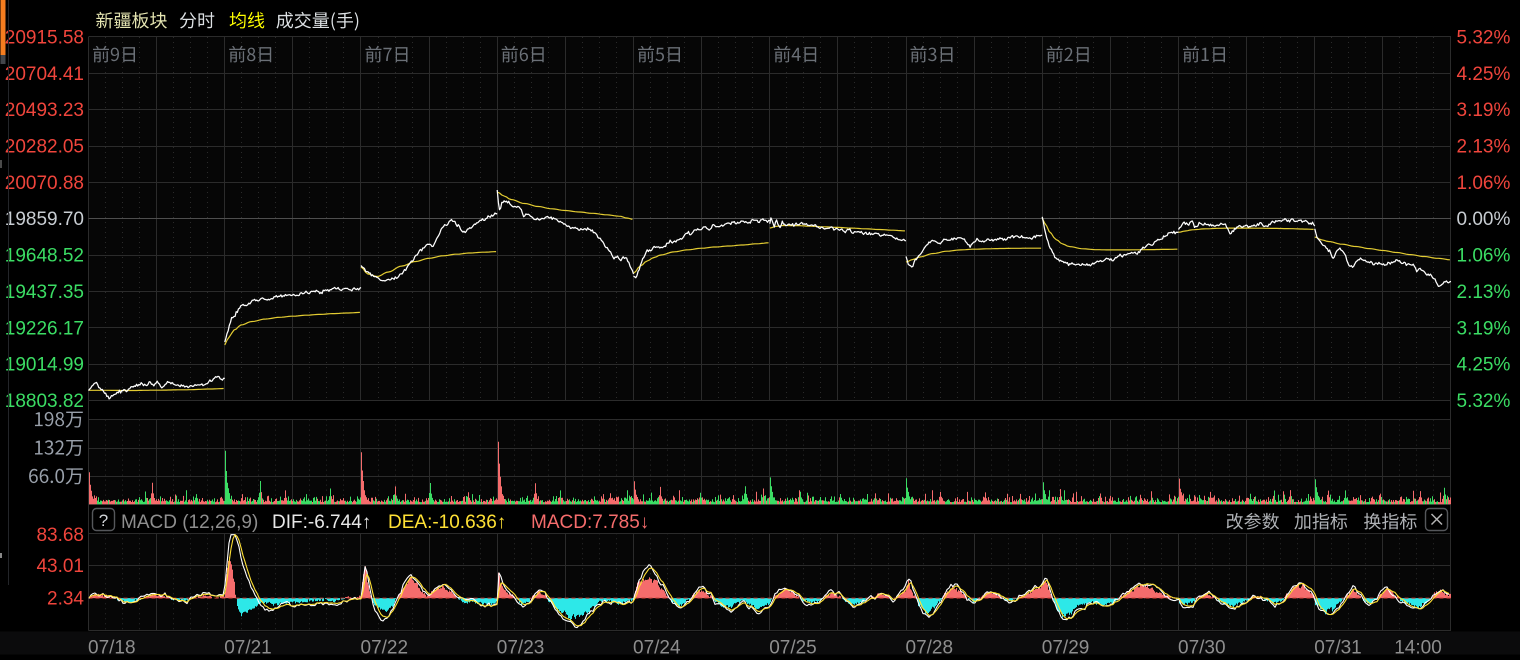 This screenshot has width=1520, height=660. What do you see at coordinates (112, 648) in the screenshot?
I see `svg-text: 07/18` at bounding box center [112, 648].